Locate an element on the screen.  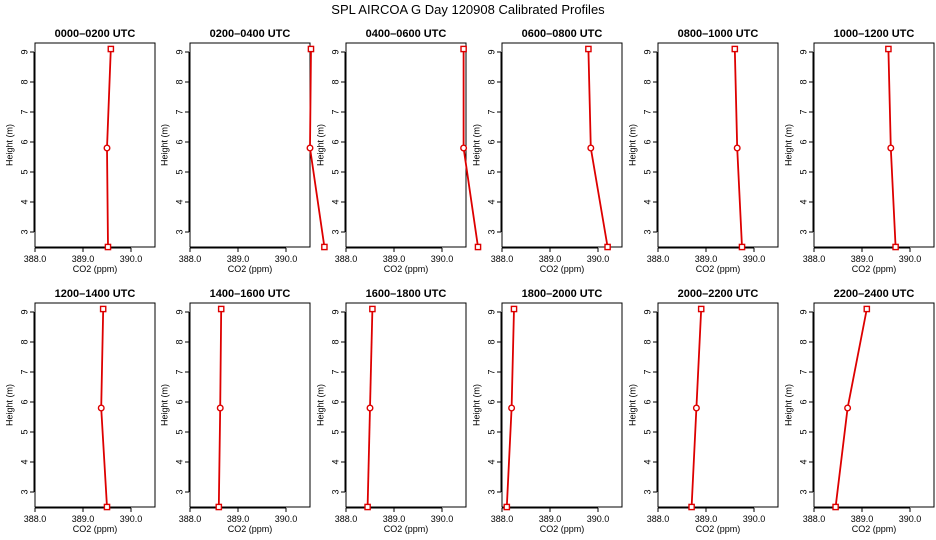
panel-title: 0600–0800 UTC is located at coordinates (562, 34).